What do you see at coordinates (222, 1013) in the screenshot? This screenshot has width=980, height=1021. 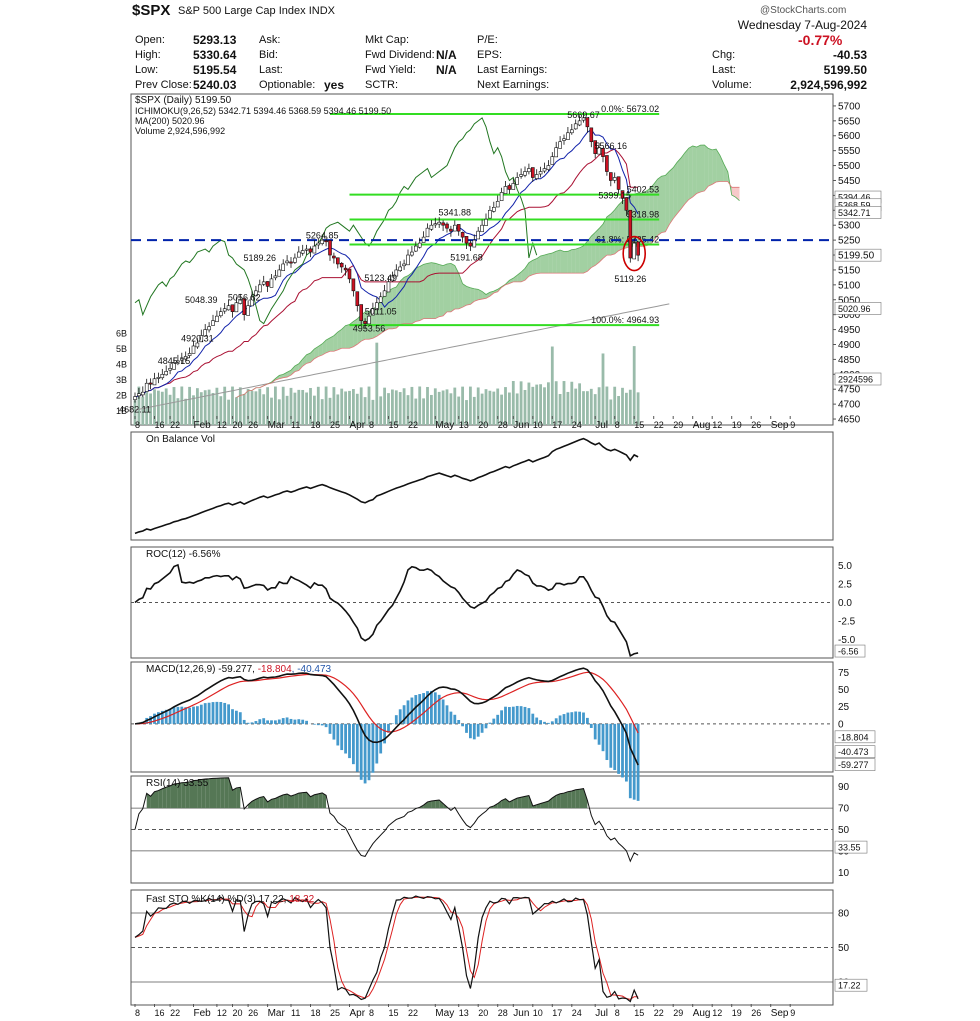 I see `date-axis-bottom-tick: 12` at bounding box center [222, 1013].